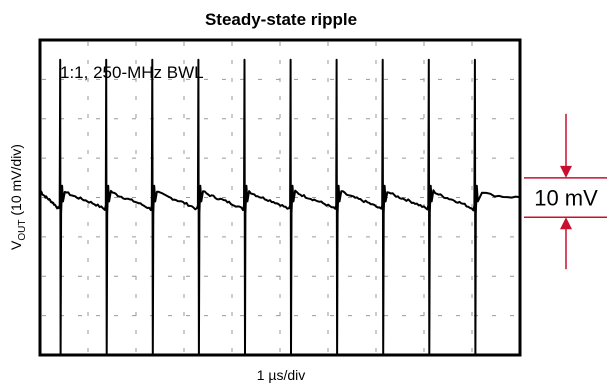 This screenshot has width=610, height=385. I want to click on chart-title: Steady-state ripple, so click(281, 19).